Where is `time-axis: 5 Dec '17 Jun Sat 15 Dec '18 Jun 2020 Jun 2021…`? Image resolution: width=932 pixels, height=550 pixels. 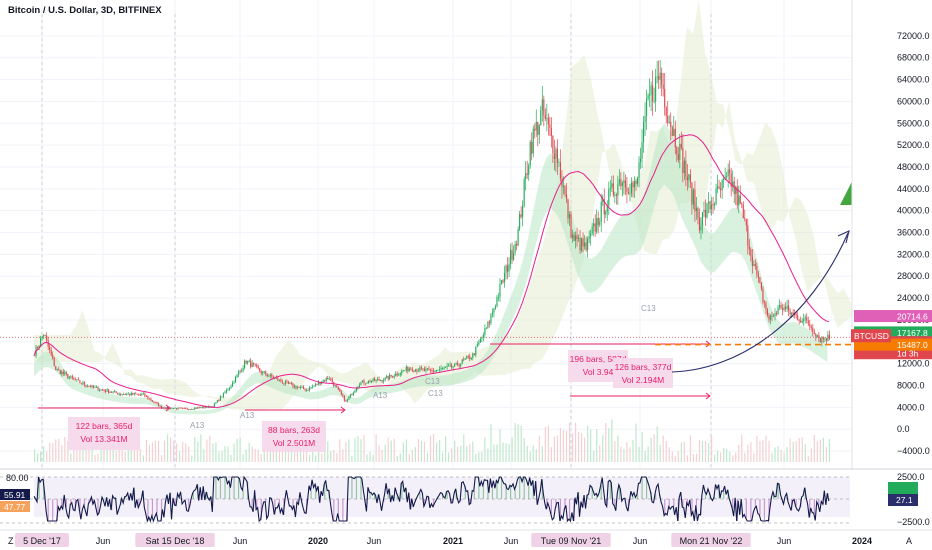
time-axis: 5 Dec '17 Jun Sat 15 Dec '18 Jun 2020 Jun 2021… is located at coordinates (466, 539).